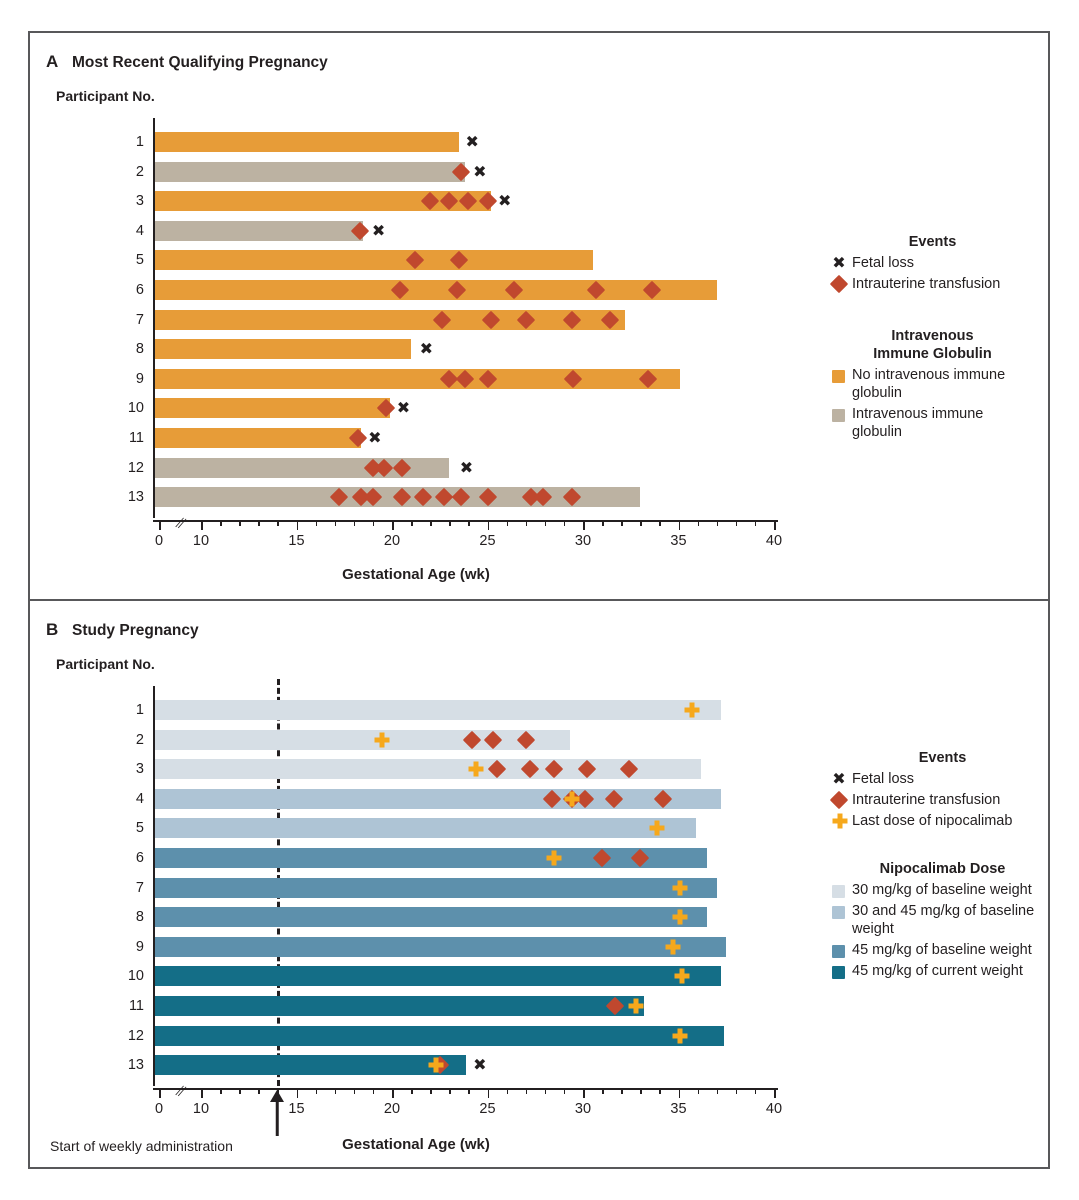 Image resolution: width=1079 pixels, height=1200 pixels. Describe the element at coordinates (841, 821) in the screenshot. I see `legend-plus-symbol` at that location.